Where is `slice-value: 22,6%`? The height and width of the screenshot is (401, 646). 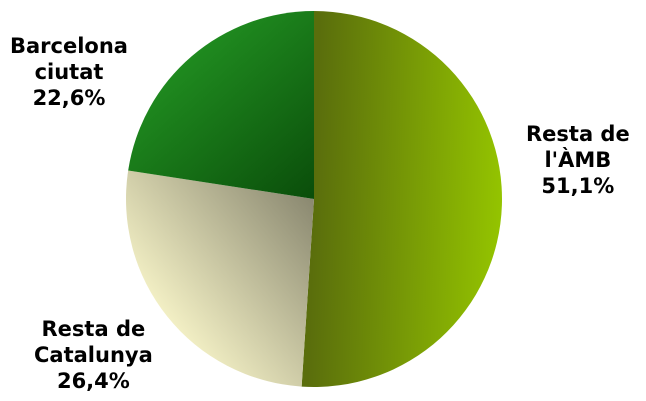
slice-value: 22,6% is located at coordinates (69, 98).